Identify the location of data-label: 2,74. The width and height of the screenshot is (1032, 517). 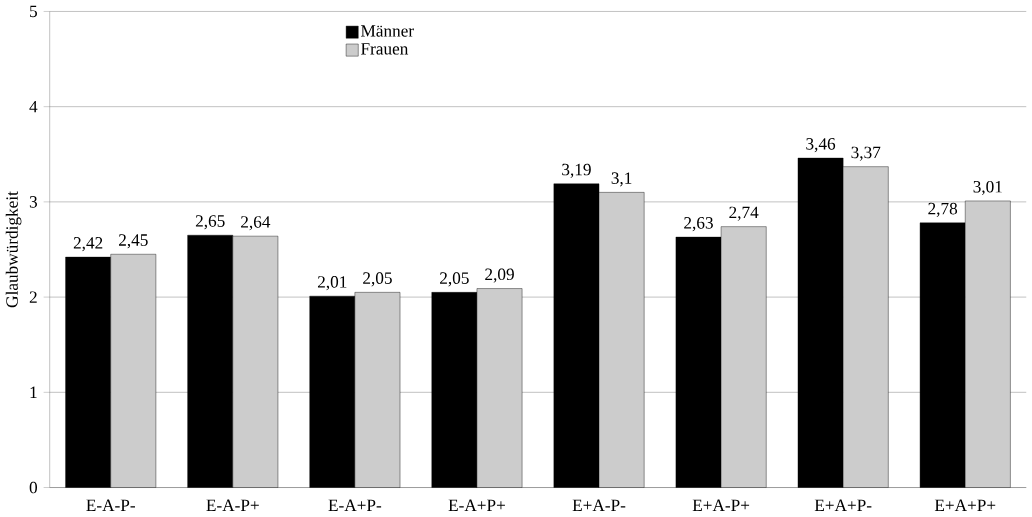
(744, 213).